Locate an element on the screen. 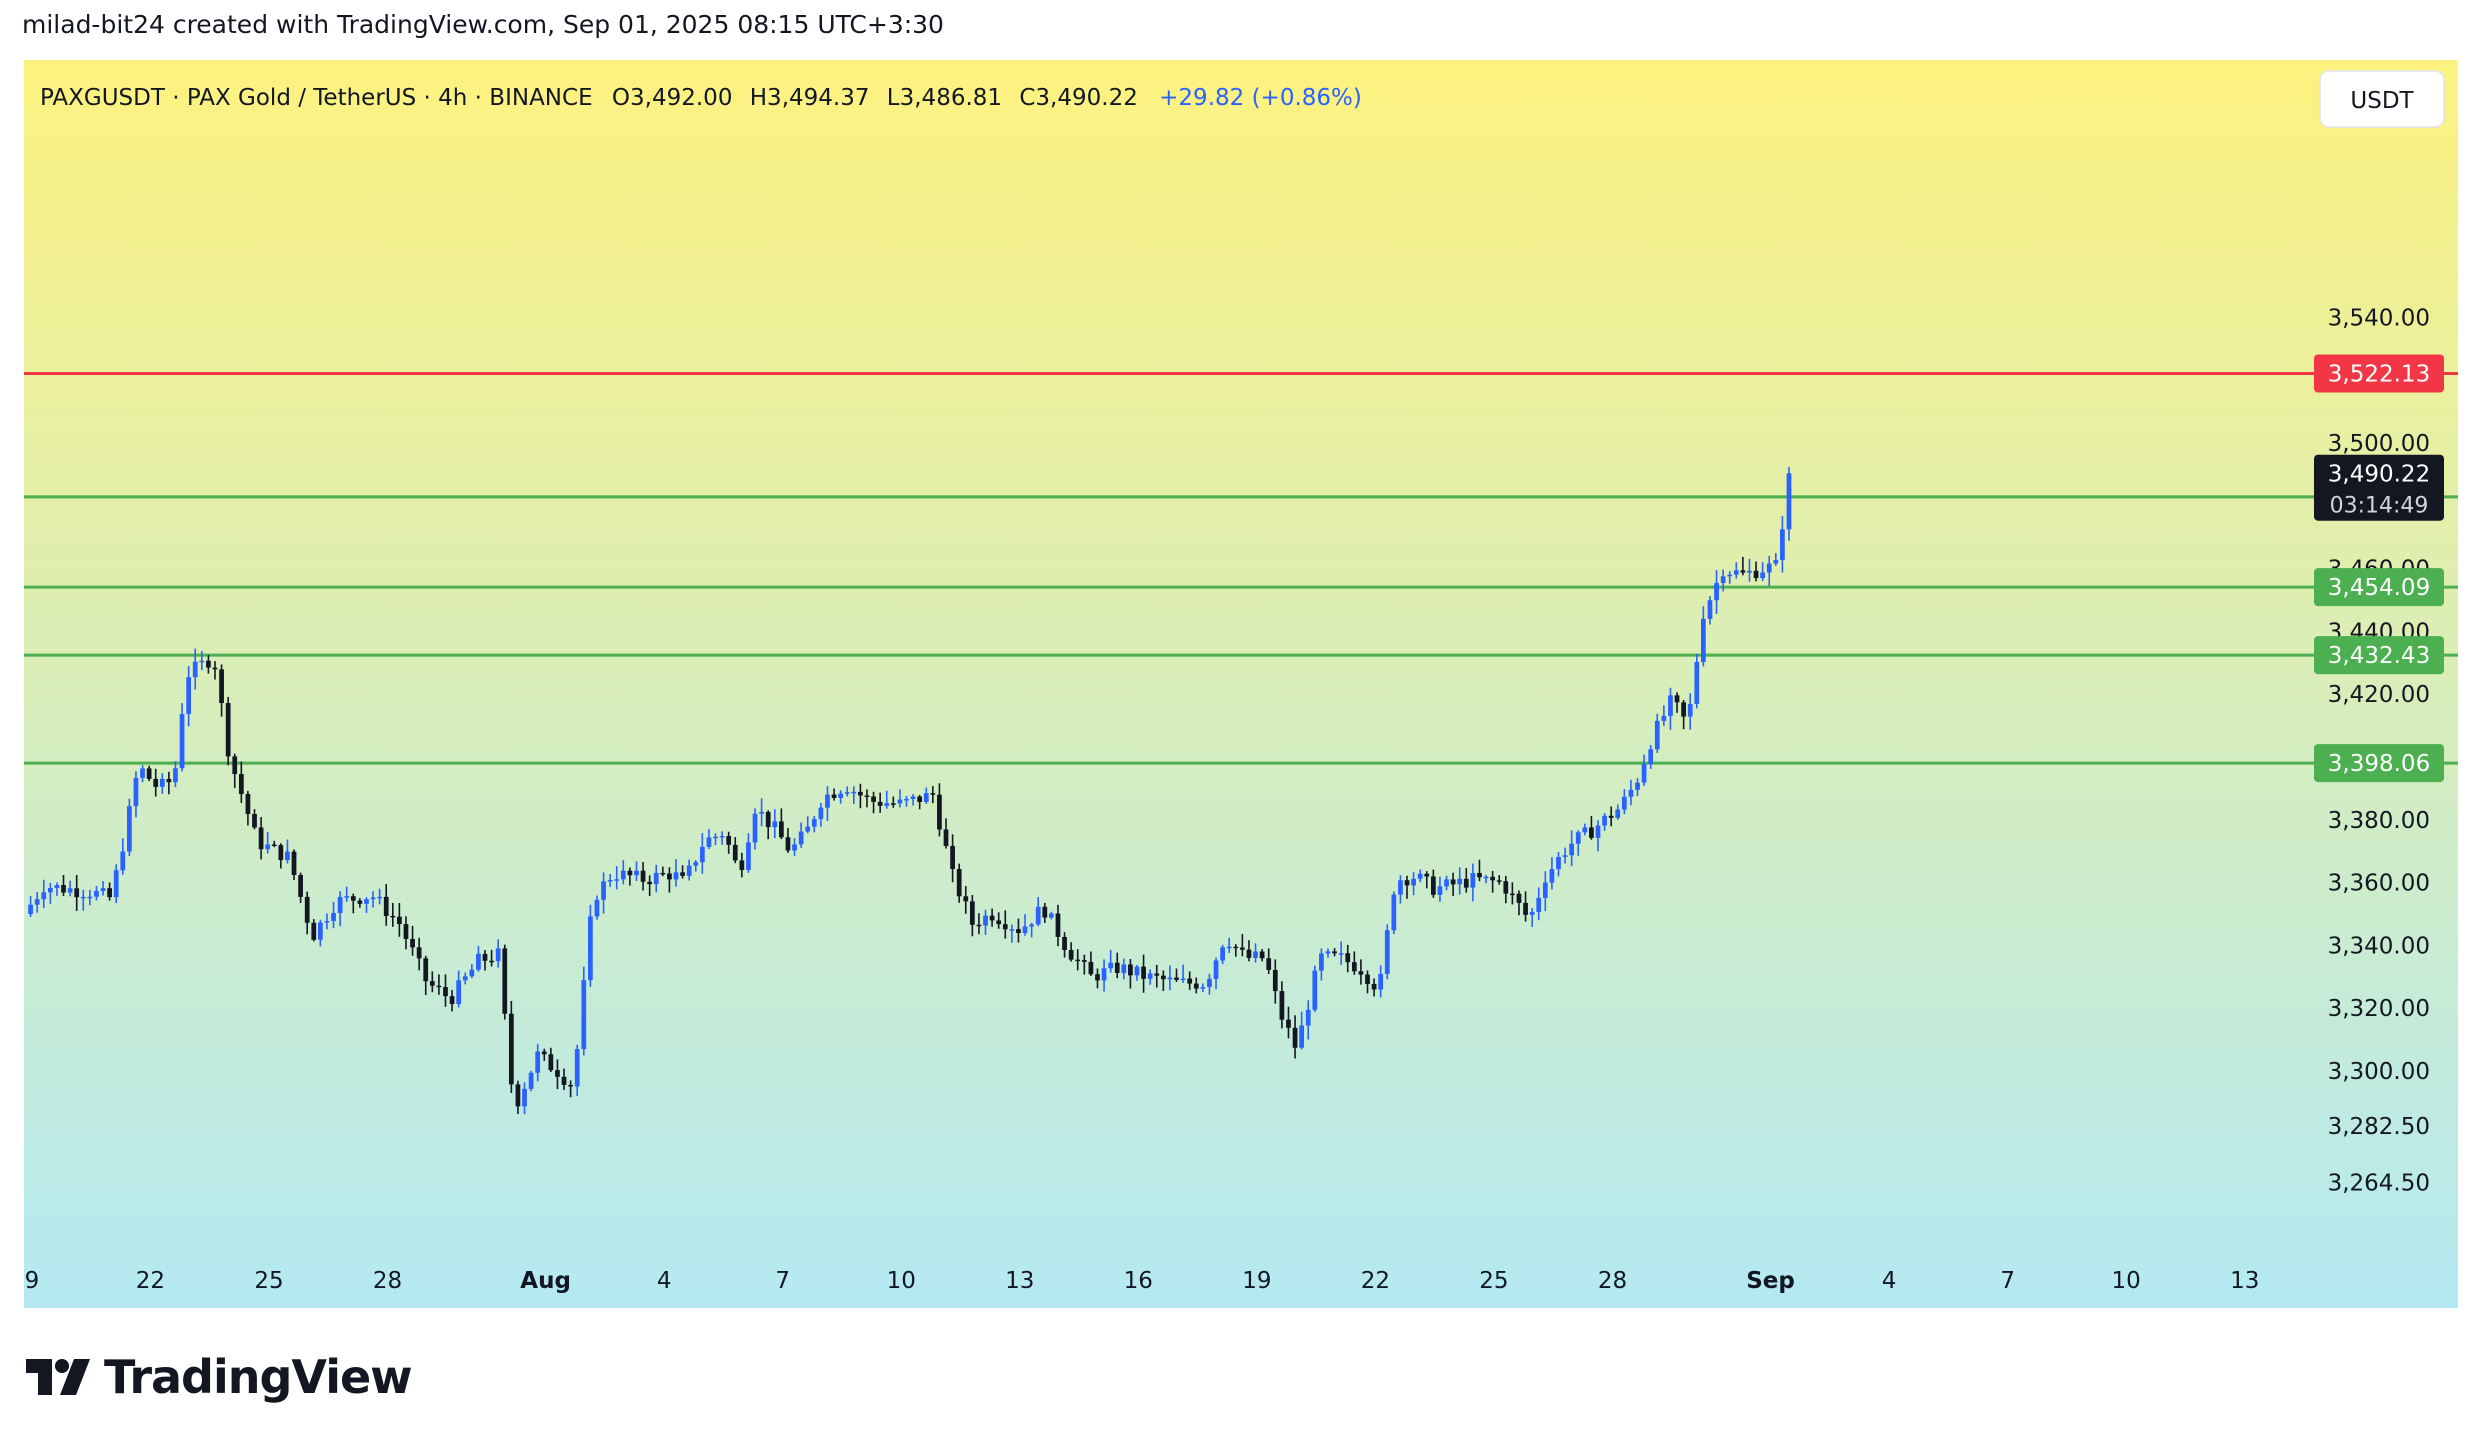 The width and height of the screenshot is (2482, 1447). close-value: C3,490.22 is located at coordinates (1078, 98).